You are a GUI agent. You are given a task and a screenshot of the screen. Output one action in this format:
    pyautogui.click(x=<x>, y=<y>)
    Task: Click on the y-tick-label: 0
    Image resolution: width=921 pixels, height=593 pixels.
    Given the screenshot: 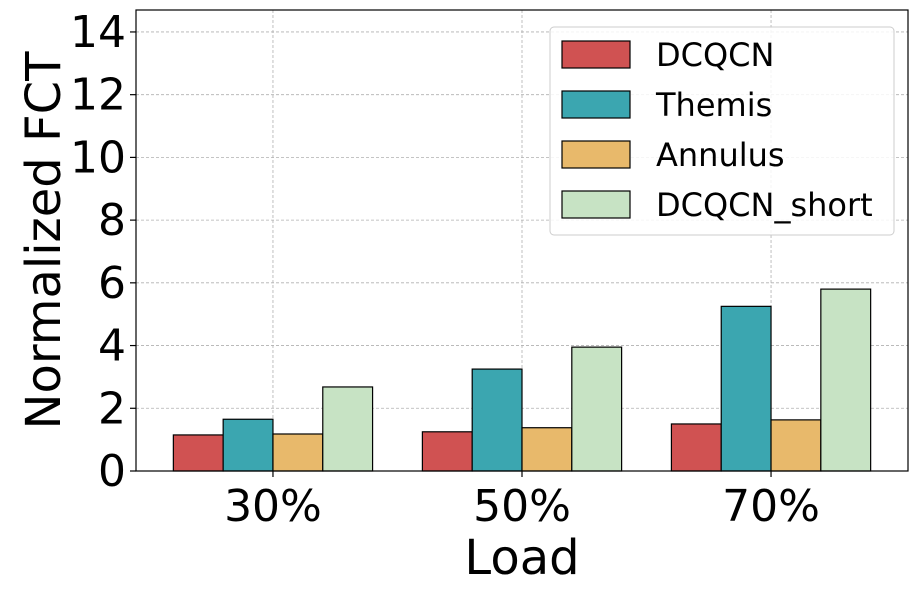 What is the action you would take?
    pyautogui.click(x=112, y=471)
    